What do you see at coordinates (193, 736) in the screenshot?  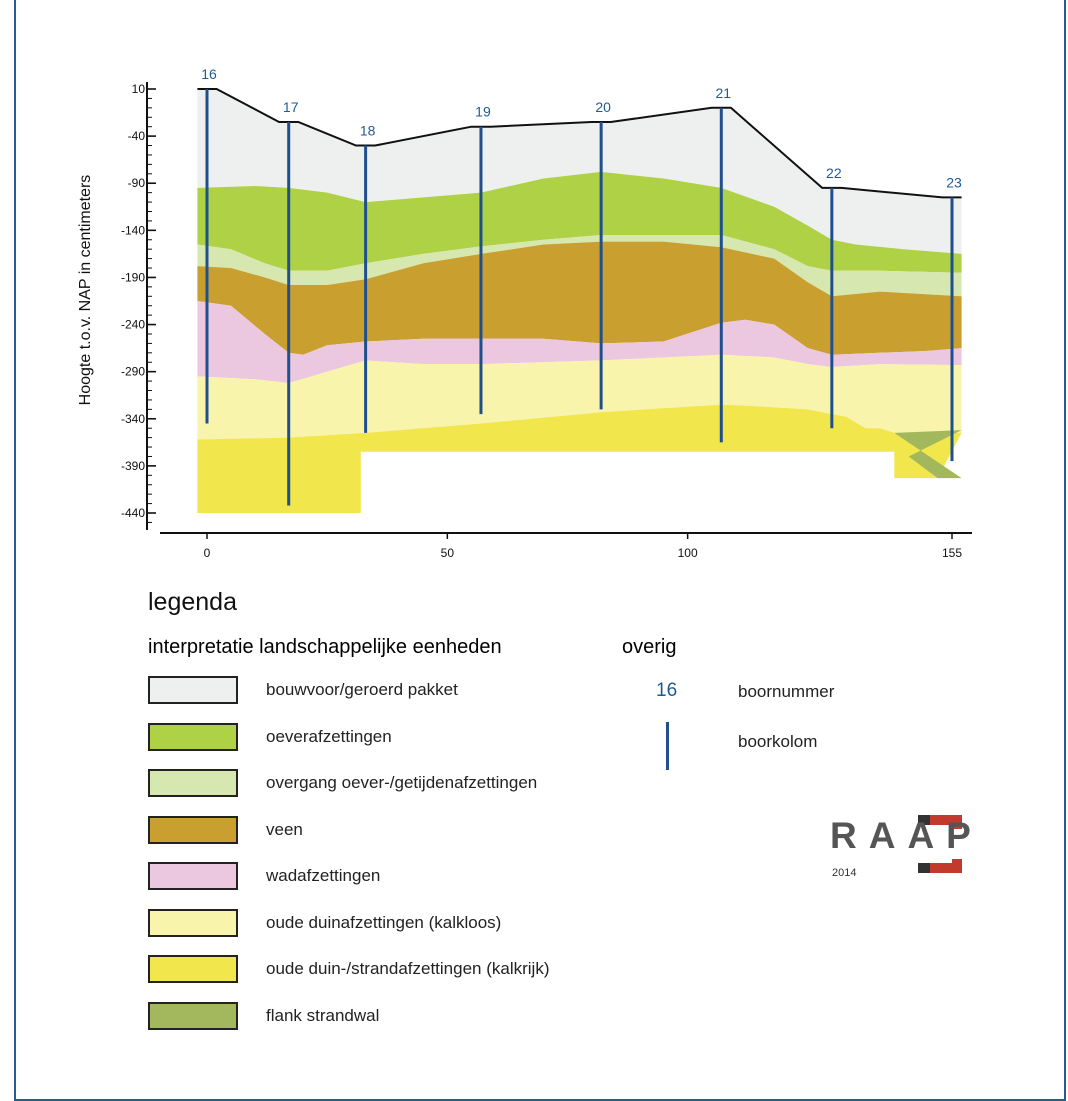 I see `legend-swatch-oever` at bounding box center [193, 736].